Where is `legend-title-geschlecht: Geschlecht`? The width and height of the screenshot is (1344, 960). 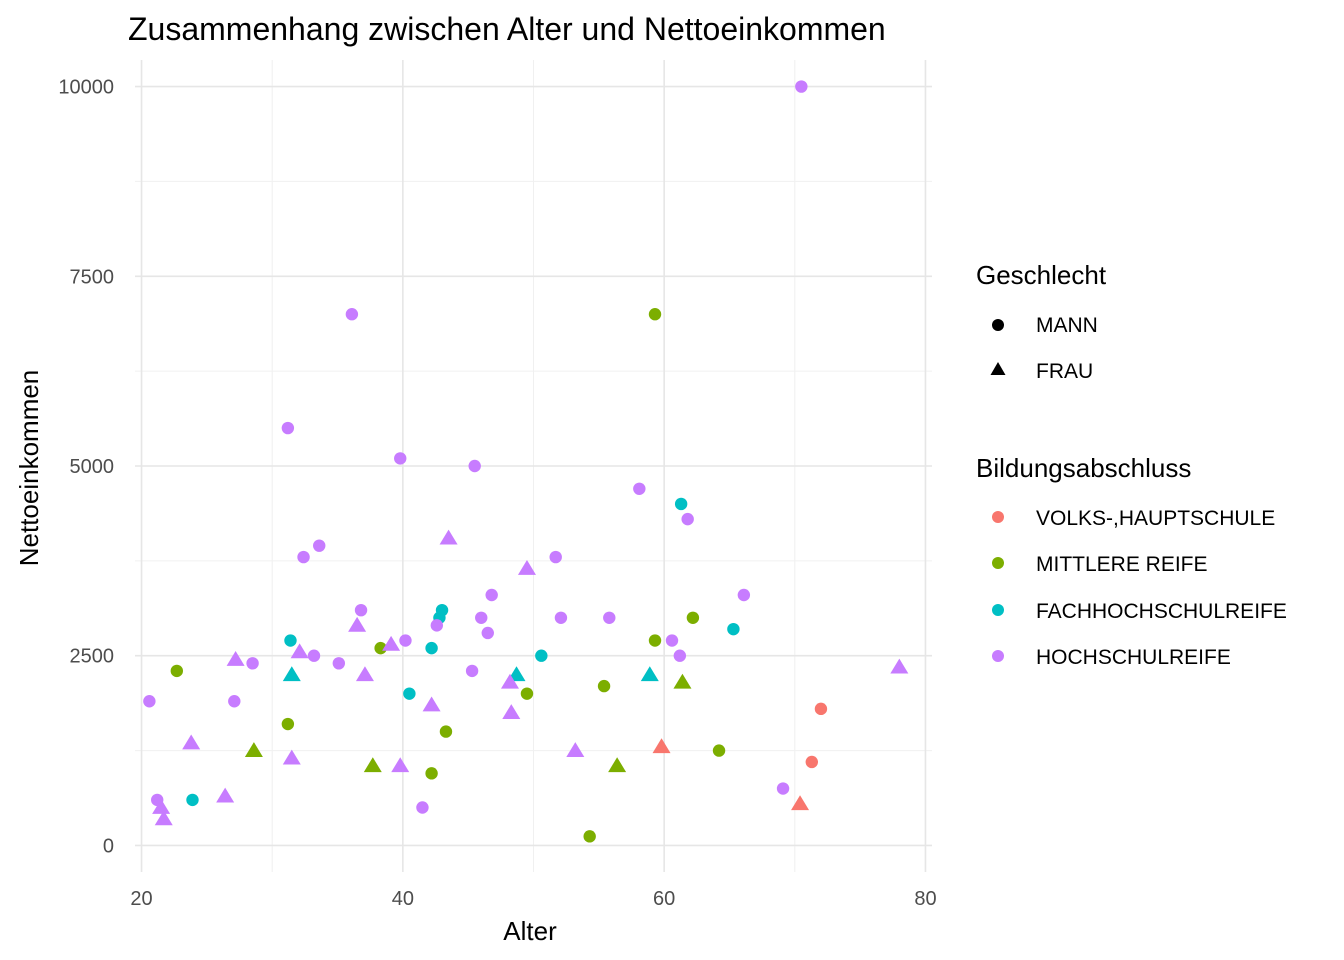 legend-title-geschlecht: Geschlecht is located at coordinates (1041, 275).